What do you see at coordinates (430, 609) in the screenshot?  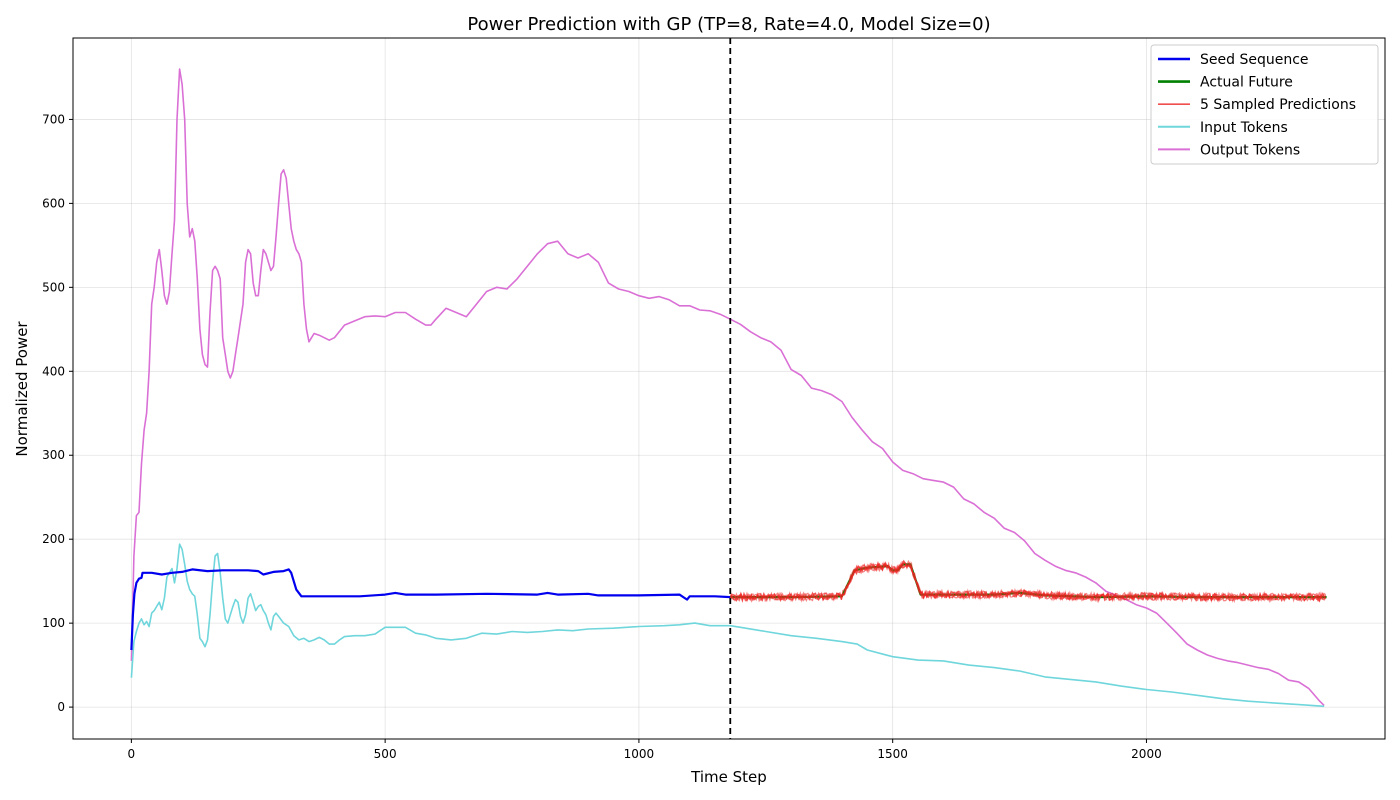 I see `series-line-seed-sequence` at bounding box center [430, 609].